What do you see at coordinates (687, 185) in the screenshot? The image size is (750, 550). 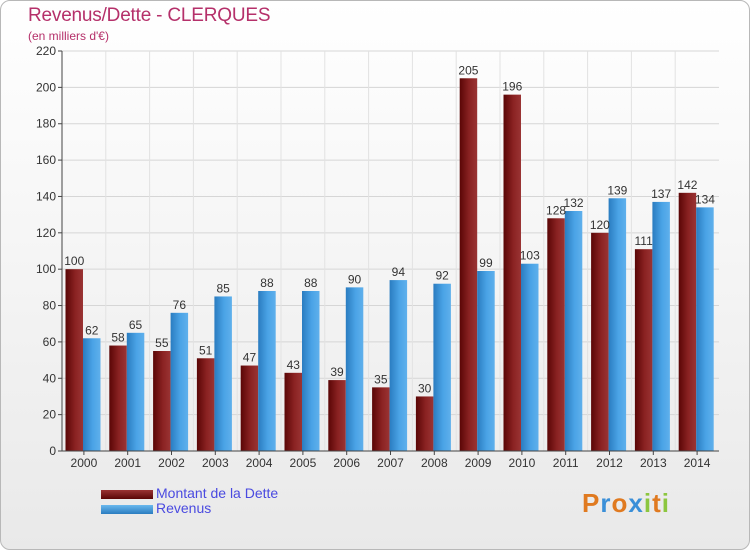 I see `data-label-debt: 142` at bounding box center [687, 185].